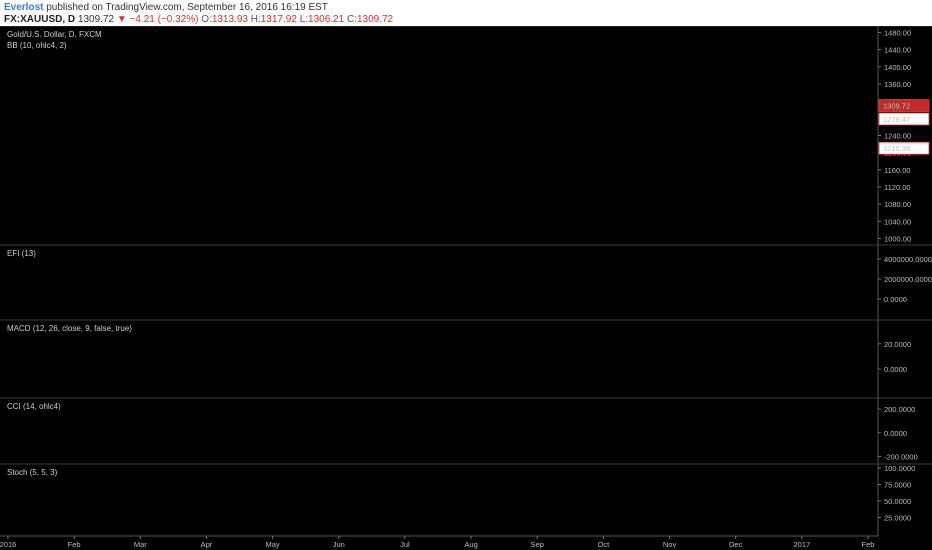  Describe the element at coordinates (899, 468) in the screenshot. I see `stoch-tick-label: 100.0000` at that location.